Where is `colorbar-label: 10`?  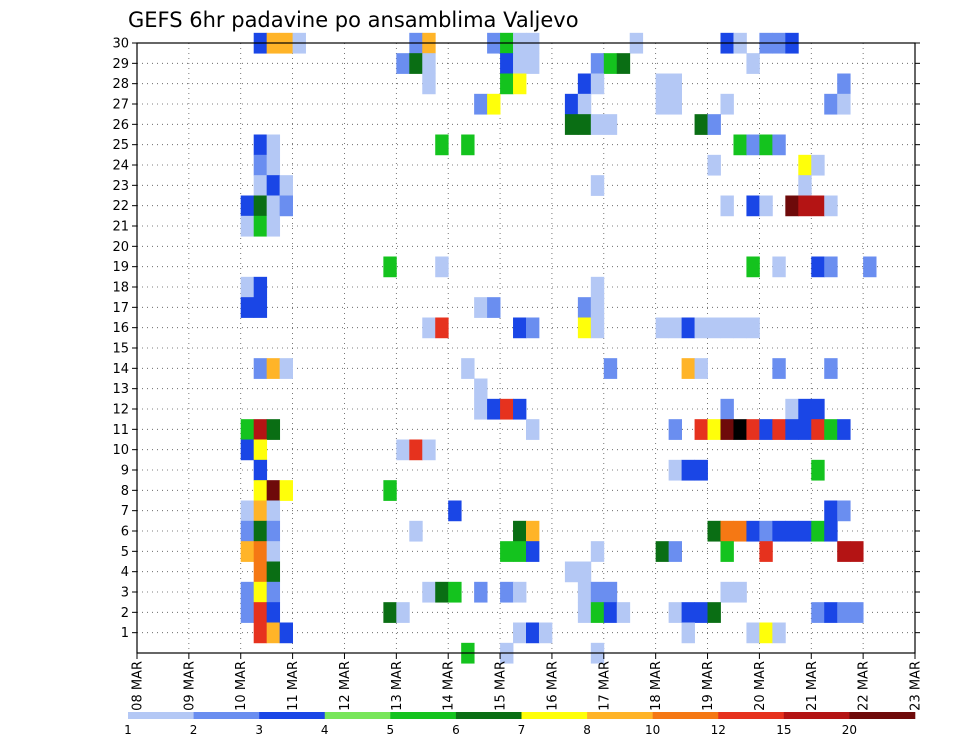 colorbar-label: 10 is located at coordinates (652, 730).